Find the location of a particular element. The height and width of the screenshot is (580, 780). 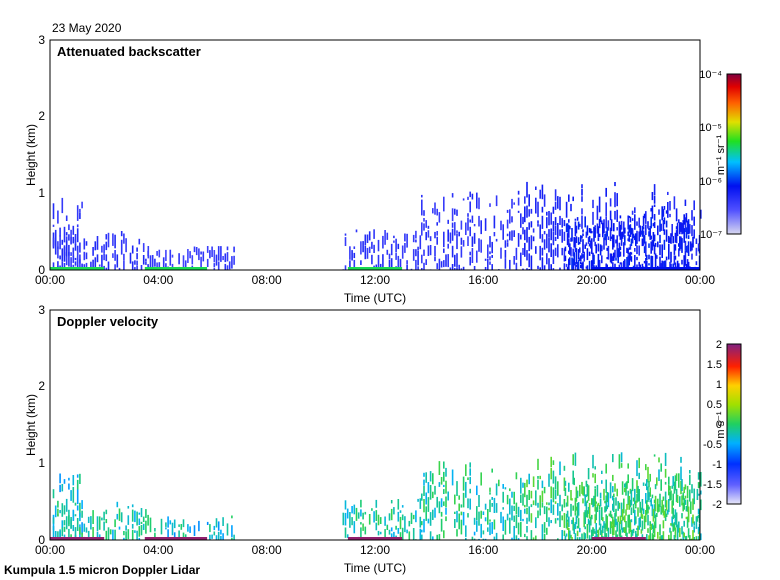

velocity-cbtick-4: 0 is located at coordinates (719, 425).